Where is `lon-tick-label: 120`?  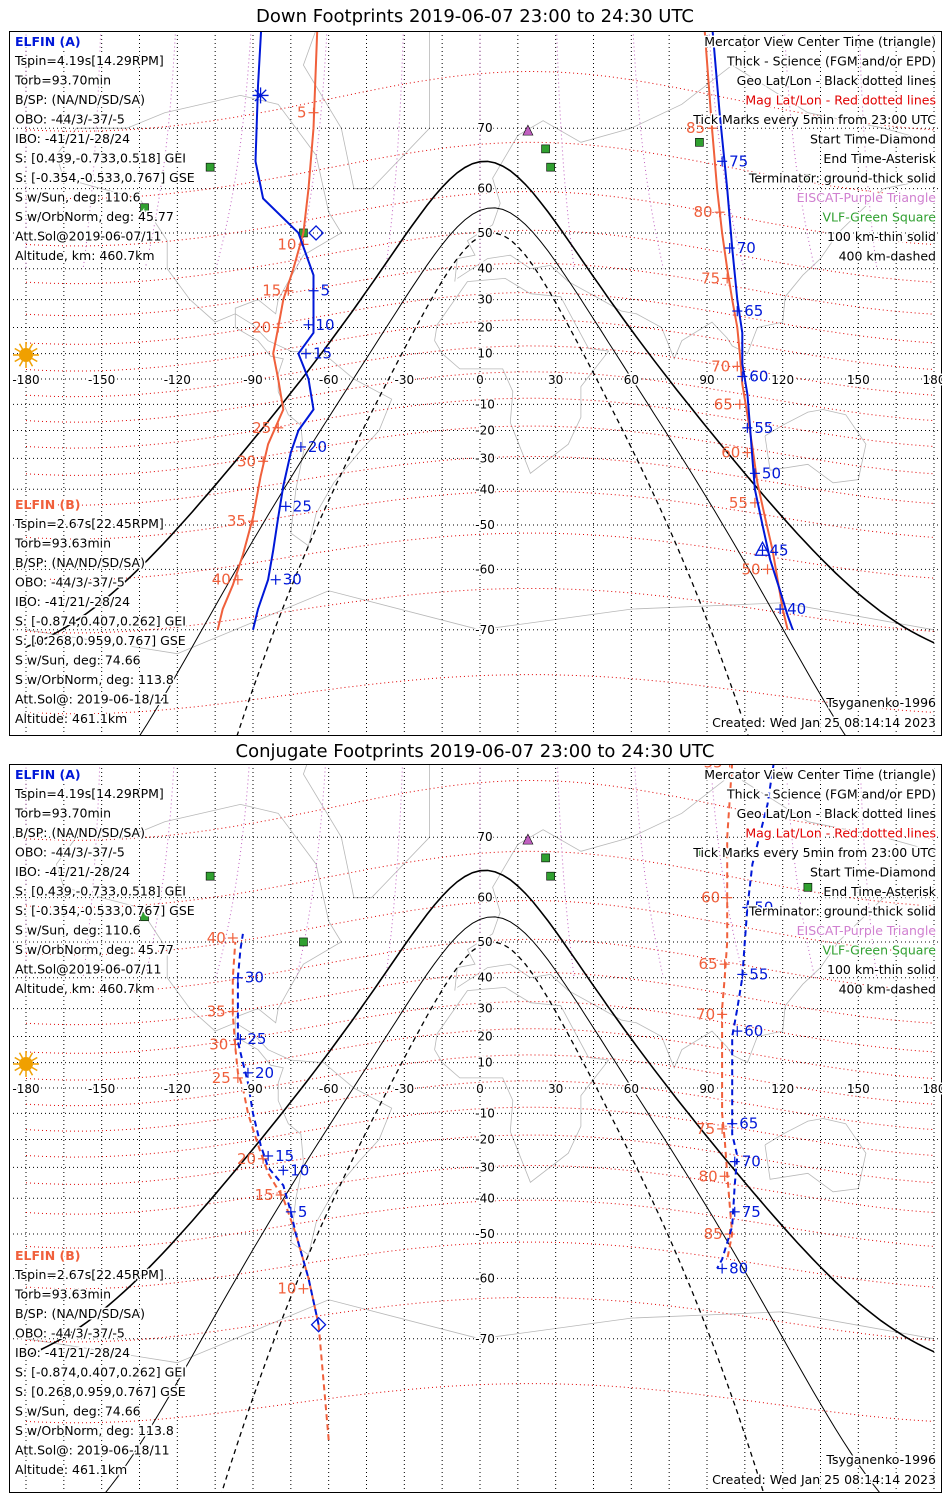 lon-tick-label: 120 is located at coordinates (782, 380).